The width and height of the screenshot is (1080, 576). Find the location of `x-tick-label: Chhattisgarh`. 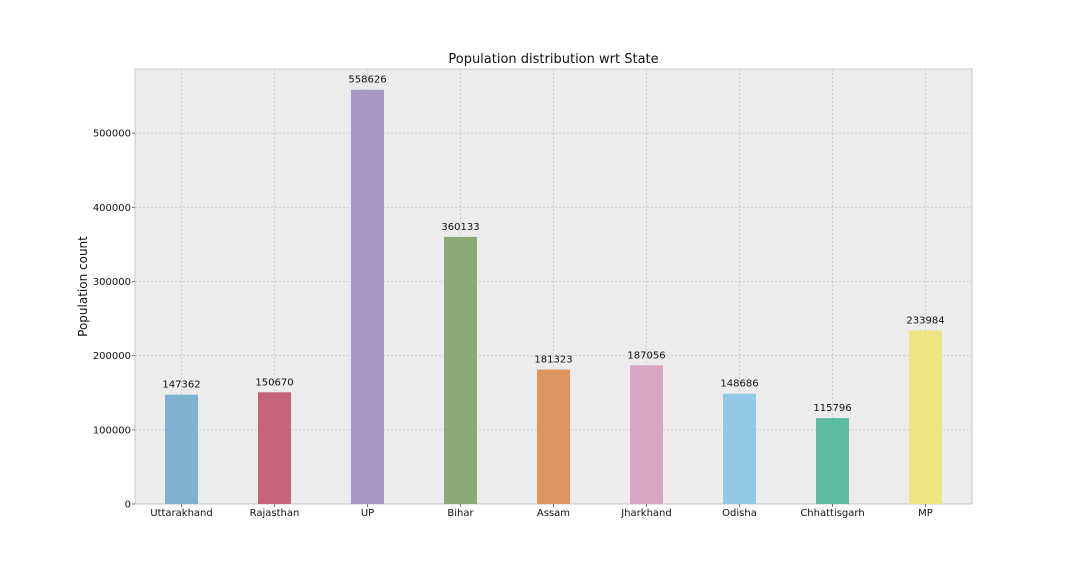

x-tick-label: Chhattisgarh is located at coordinates (832, 513).